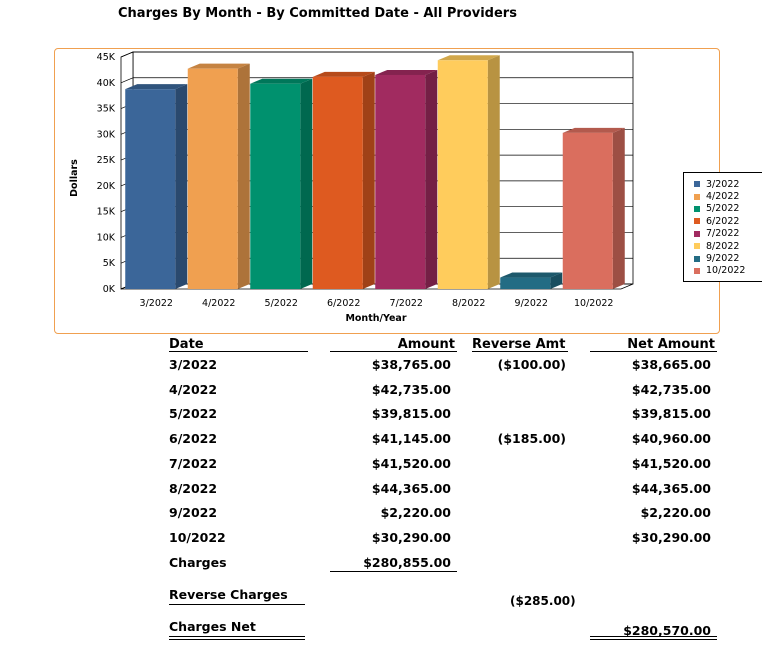 Image resolution: width=762 pixels, height=655 pixels. What do you see at coordinates (723, 197) in the screenshot?
I see `legend-label: 4/2022` at bounding box center [723, 197].